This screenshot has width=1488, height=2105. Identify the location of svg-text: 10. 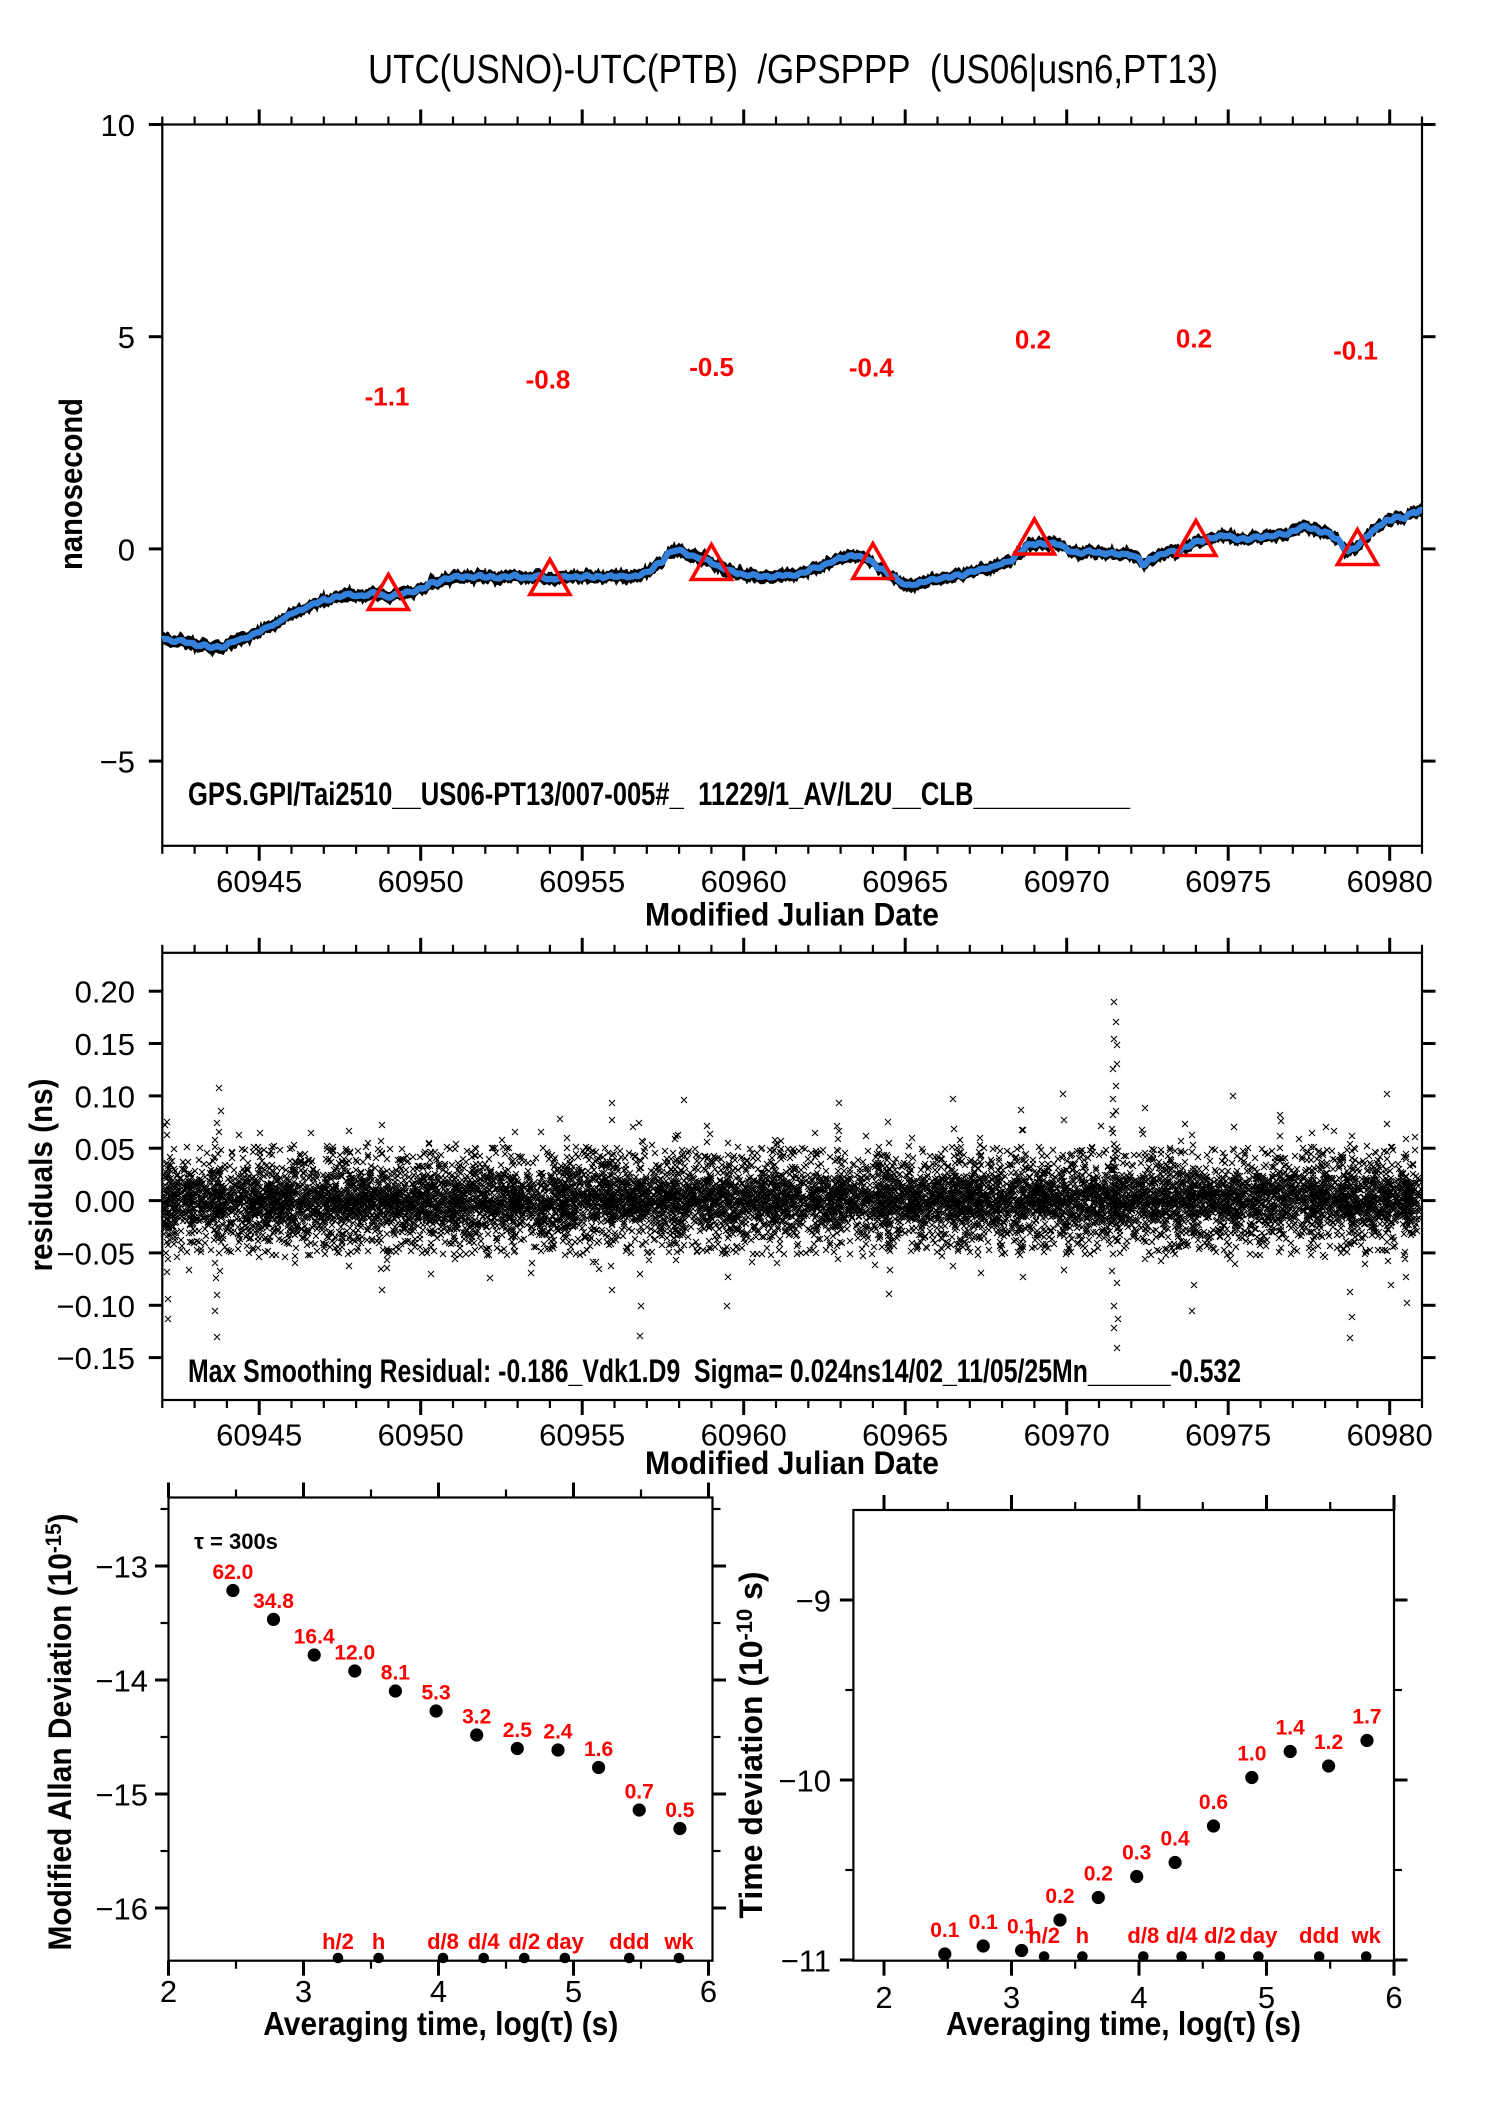
(118, 125).